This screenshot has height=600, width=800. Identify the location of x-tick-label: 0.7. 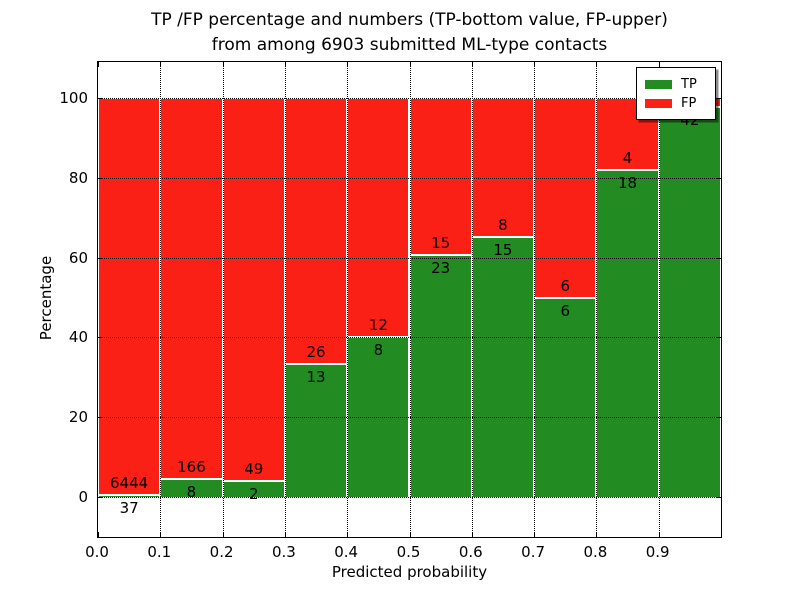
(533, 552).